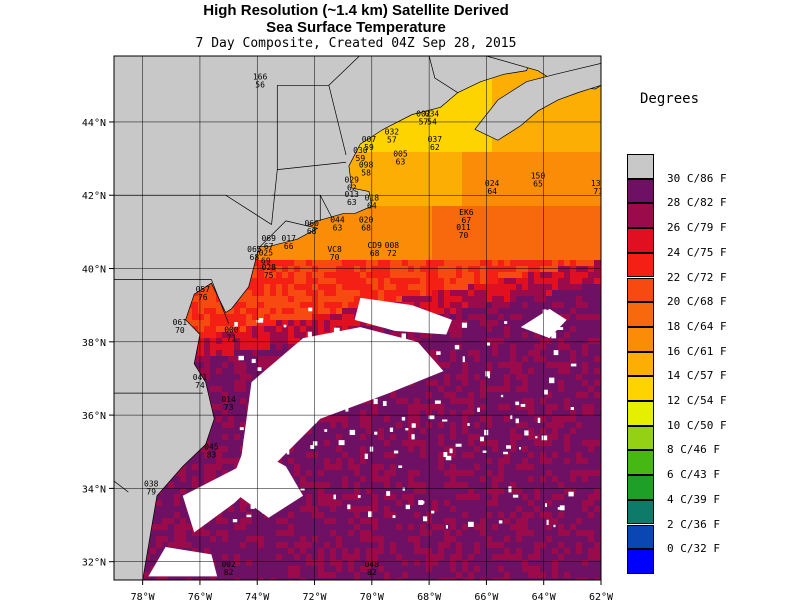  What do you see at coordinates (200, 377) in the screenshot?
I see `station-id: 041` at bounding box center [200, 377].